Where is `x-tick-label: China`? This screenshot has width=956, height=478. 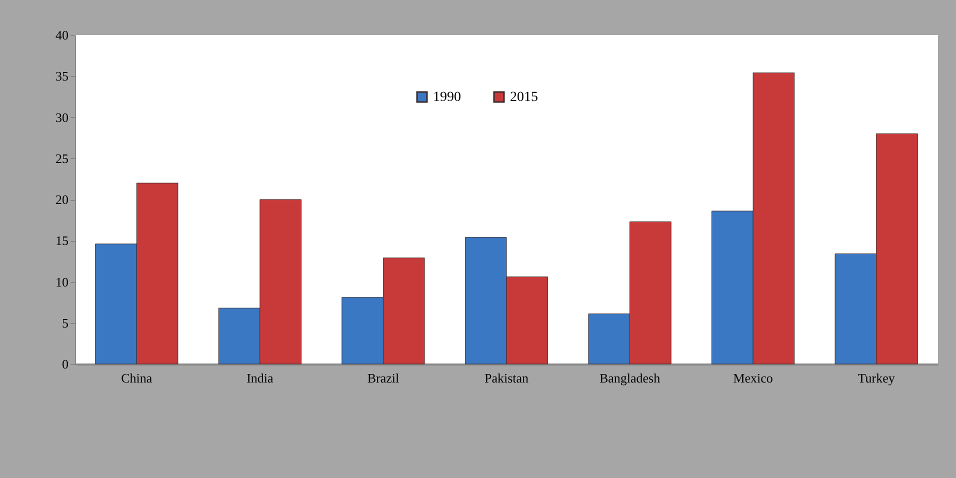
x-tick-label: China is located at coordinates (136, 378).